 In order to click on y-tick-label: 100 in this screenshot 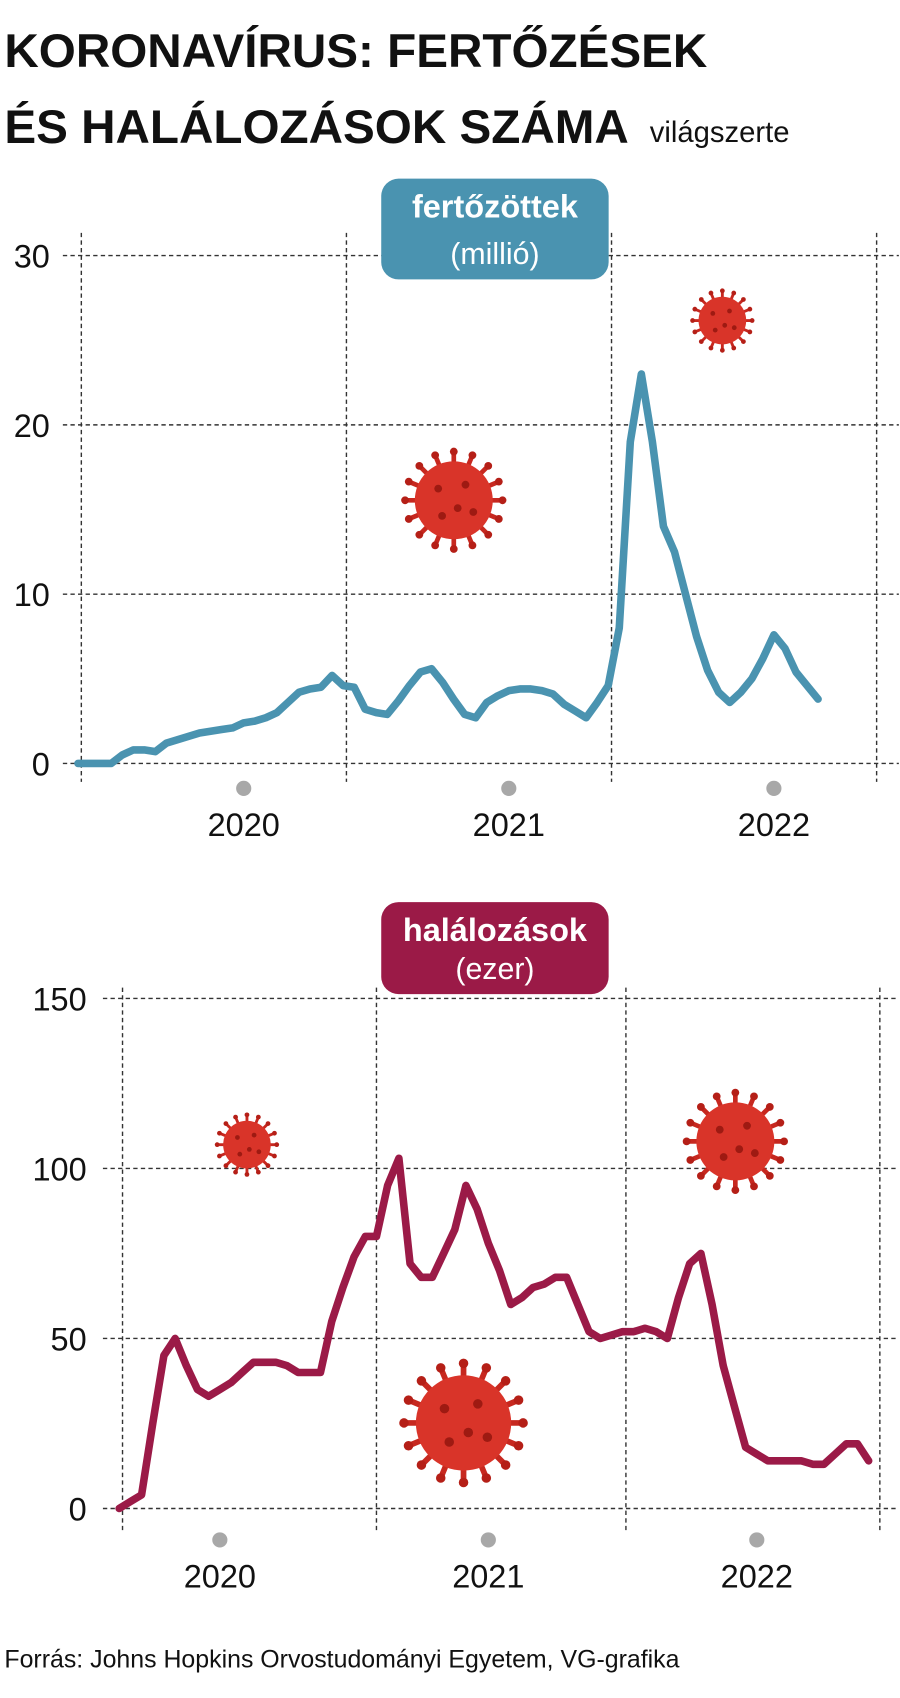, I will do `click(59, 1169)`.